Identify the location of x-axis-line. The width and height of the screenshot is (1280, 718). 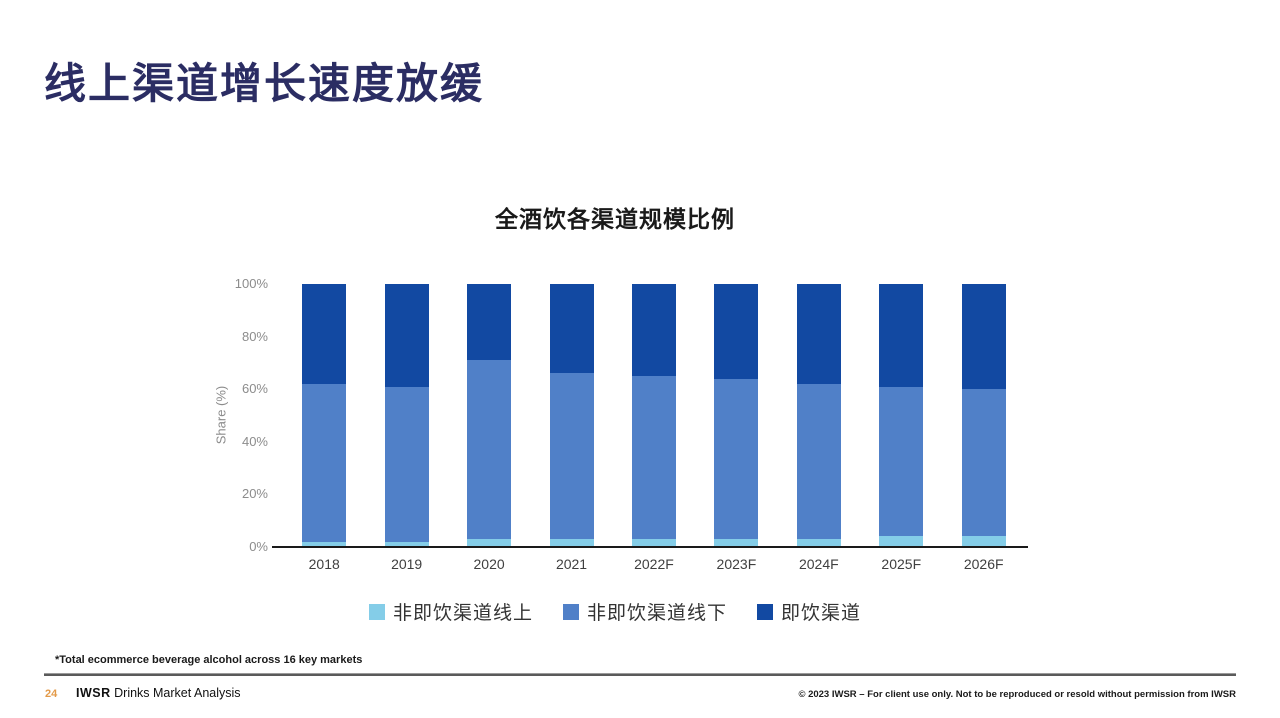
(650, 547).